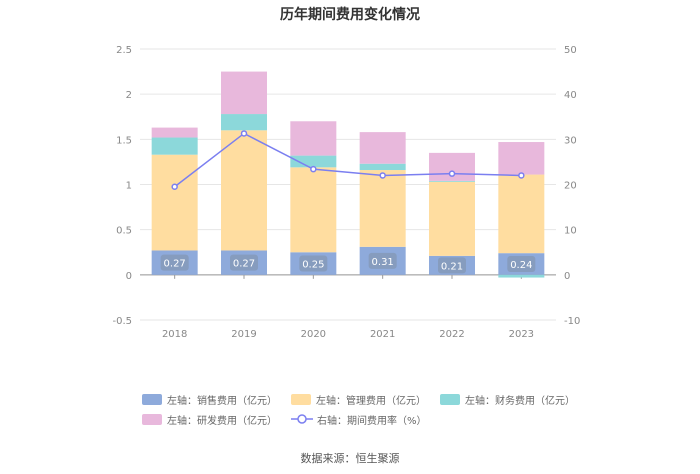  Describe the element at coordinates (129, 276) in the screenshot. I see `y-left-tick-label: 0` at that location.